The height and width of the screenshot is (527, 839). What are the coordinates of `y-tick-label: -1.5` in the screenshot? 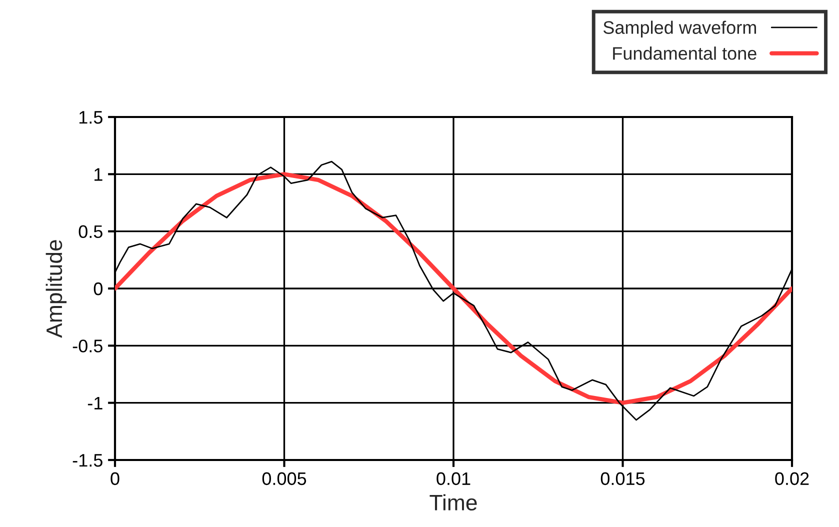 It's located at (87, 460).